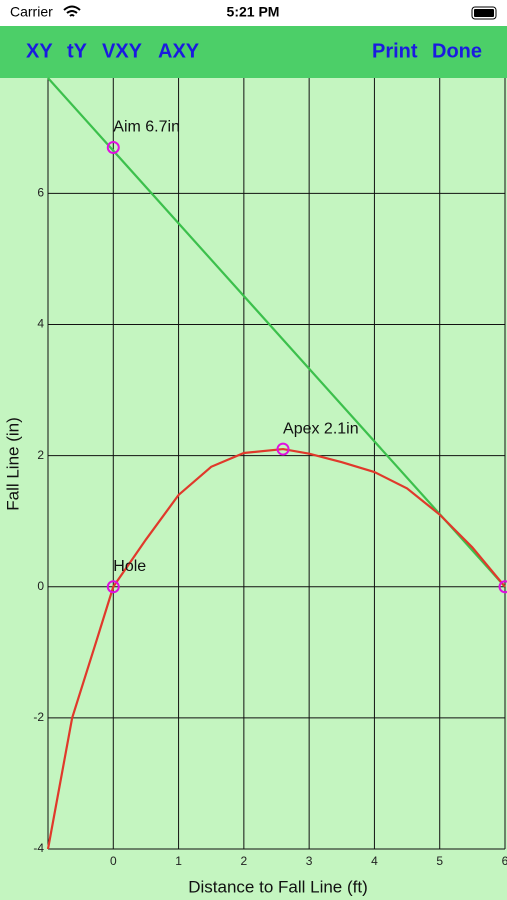 The height and width of the screenshot is (900, 507). Describe the element at coordinates (38, 717) in the screenshot. I see `y-tick-label: -2` at that location.